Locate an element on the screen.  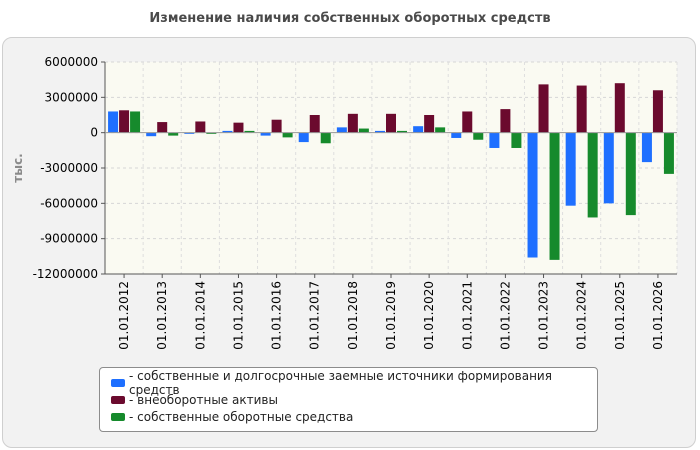
legend-item-noncurrent-assets: - внеоборотные активы is located at coordinates (354, 399).